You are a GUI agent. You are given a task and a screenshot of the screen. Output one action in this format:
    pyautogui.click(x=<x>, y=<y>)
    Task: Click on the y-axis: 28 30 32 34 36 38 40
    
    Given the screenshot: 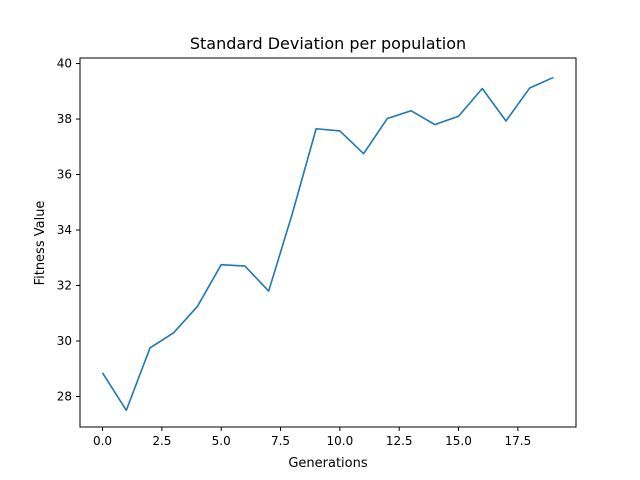 What is the action you would take?
    pyautogui.click(x=68, y=230)
    